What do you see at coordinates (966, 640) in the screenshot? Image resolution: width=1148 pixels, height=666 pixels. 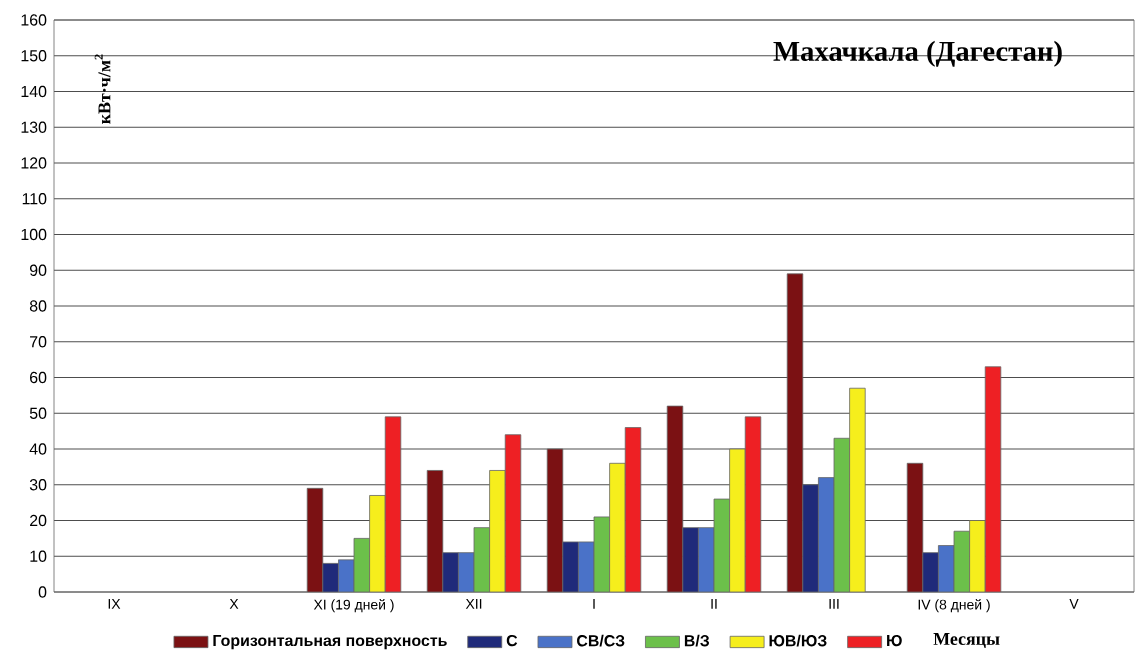 I see `x-axis-title: Месяцы` at bounding box center [966, 640].